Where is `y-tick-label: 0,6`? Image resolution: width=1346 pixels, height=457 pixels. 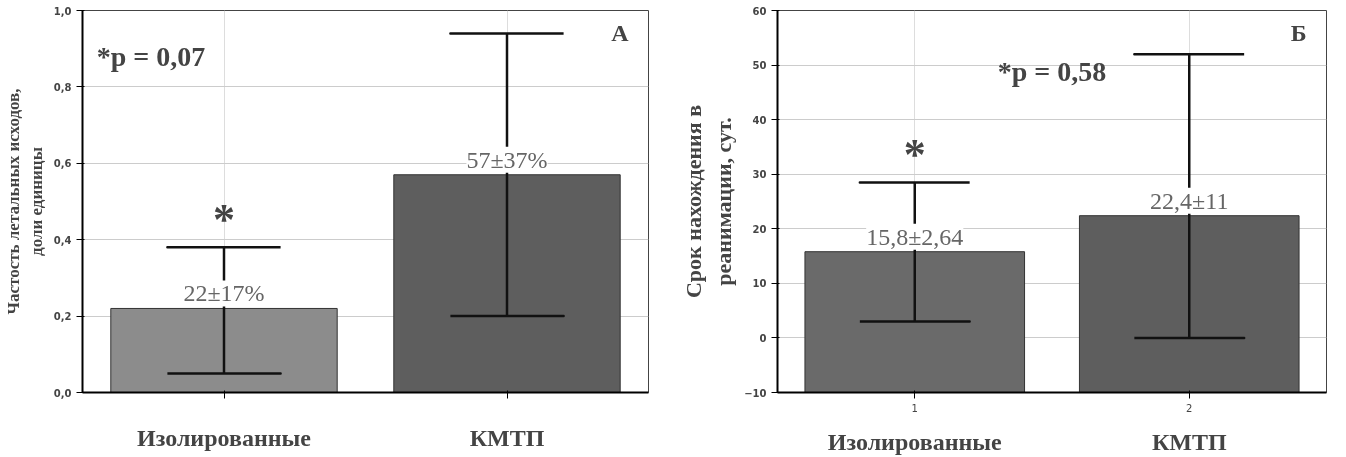
y-tick-label: 0,6 is located at coordinates (62, 164).